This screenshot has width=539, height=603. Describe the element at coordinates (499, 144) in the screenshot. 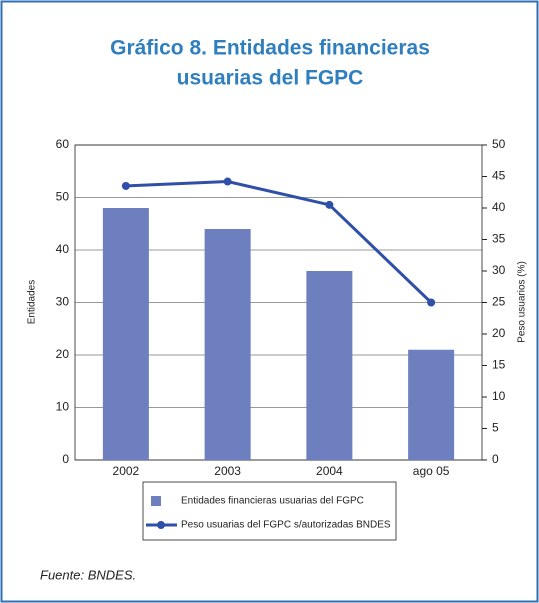

I see `y2-tick-label: 50` at that location.